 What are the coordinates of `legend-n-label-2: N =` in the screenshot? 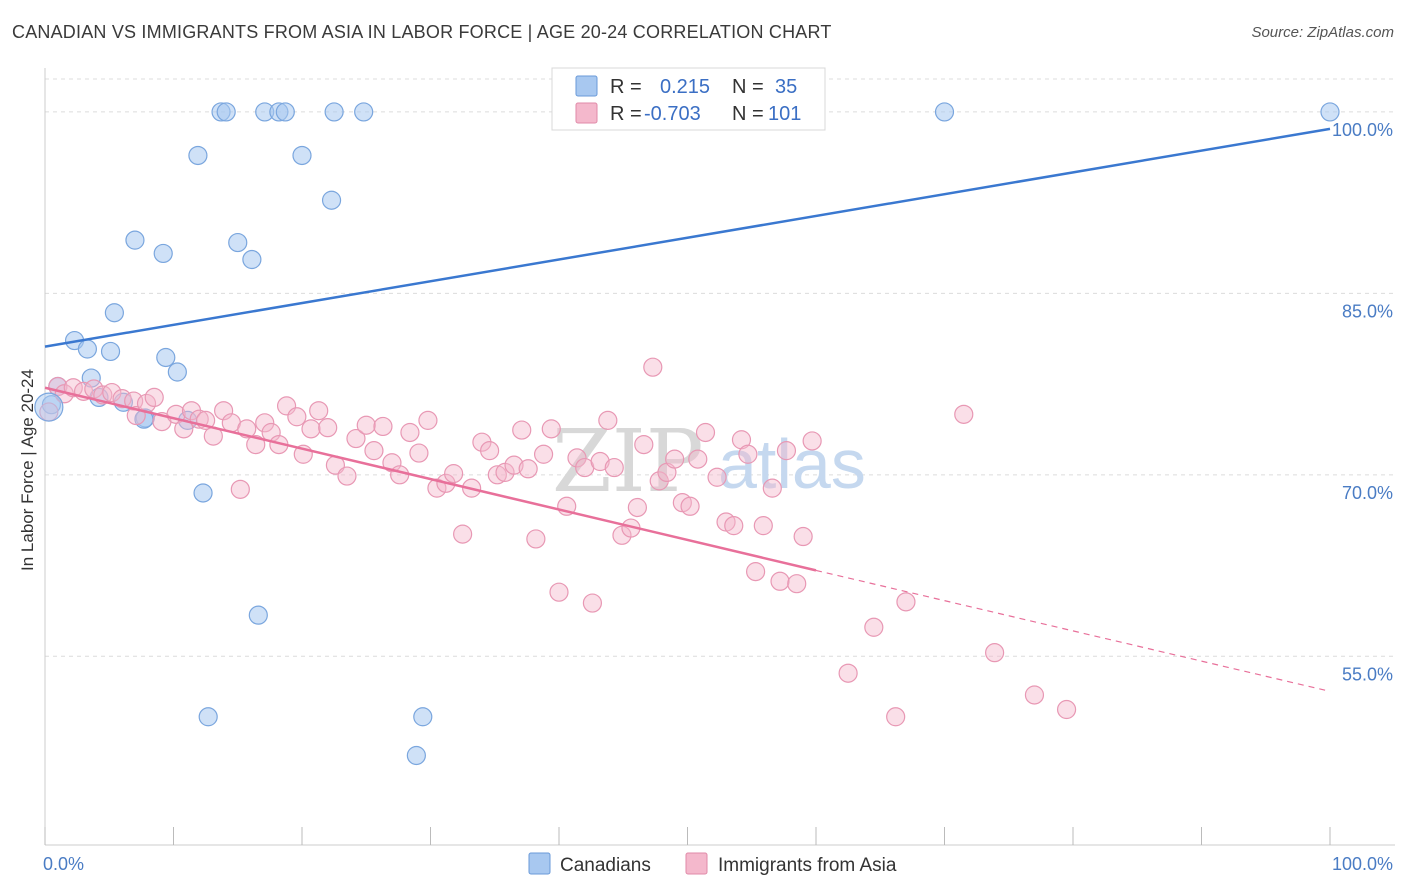 It's located at (748, 114).